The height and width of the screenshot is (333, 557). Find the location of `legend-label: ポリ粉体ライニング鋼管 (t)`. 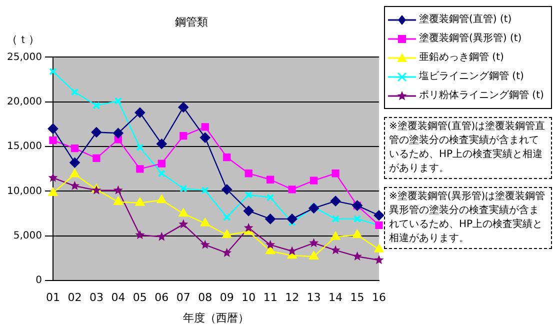

legend-label: ポリ粉体ライニング鋼管 (t) is located at coordinates (481, 96).